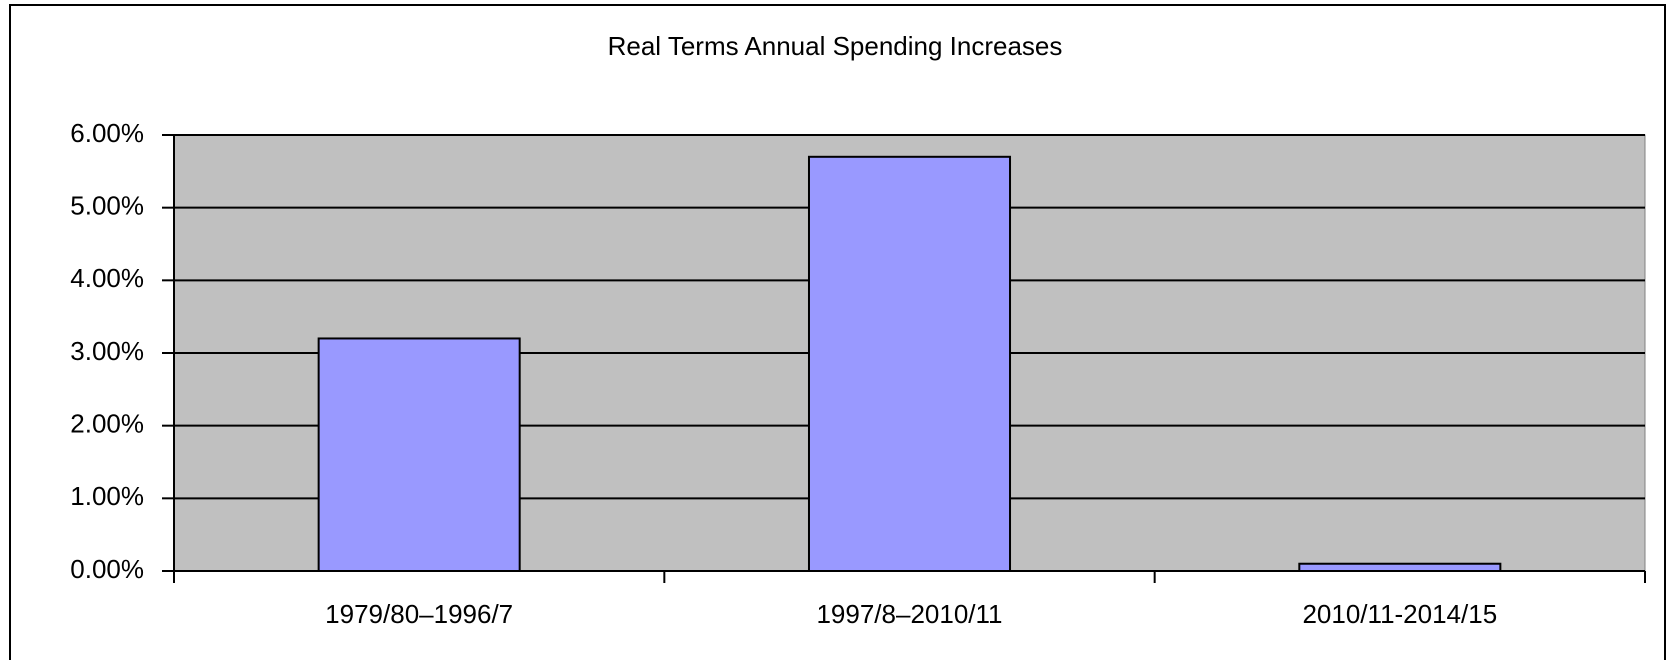  I want to click on y-tick-label: 3.00%, so click(107, 351).